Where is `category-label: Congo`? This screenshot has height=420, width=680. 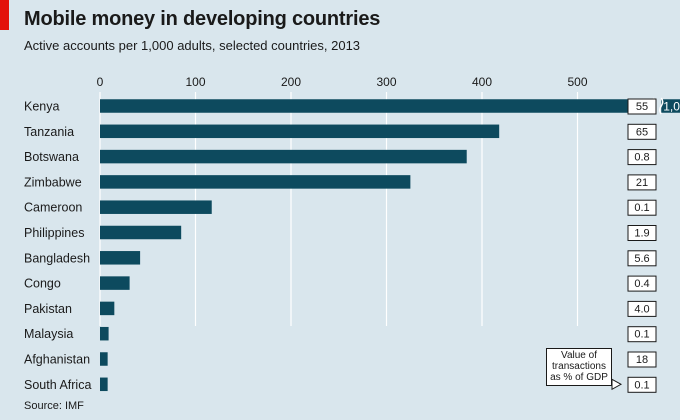 category-label: Congo is located at coordinates (42, 284).